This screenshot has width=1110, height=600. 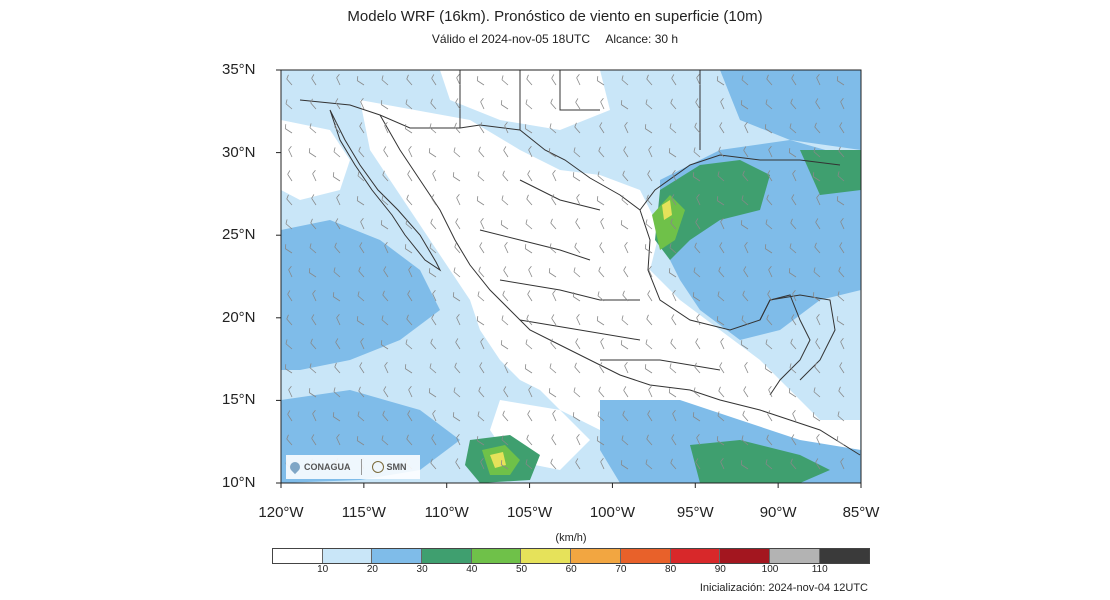 I want to click on lon-label: 100°W, so click(x=612, y=512).